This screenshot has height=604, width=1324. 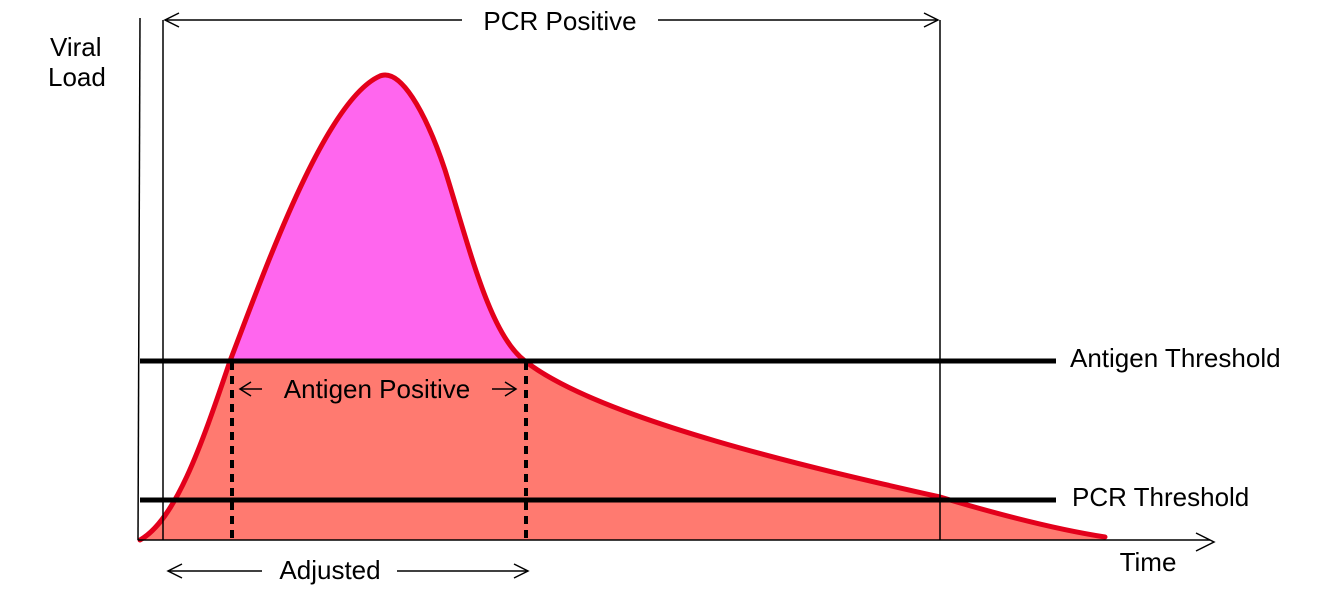 What do you see at coordinates (171, 20) in the screenshot?
I see `pcr-positive-arrowhead-left` at bounding box center [171, 20].